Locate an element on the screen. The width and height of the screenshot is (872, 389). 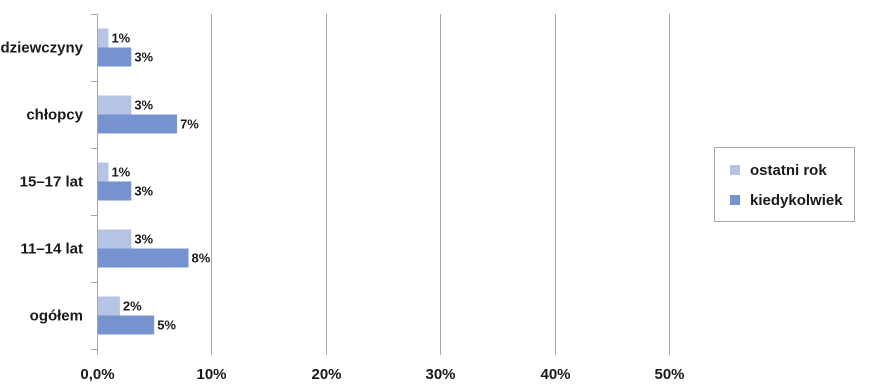
x-tick-label: 0,0% is located at coordinates (97, 374).